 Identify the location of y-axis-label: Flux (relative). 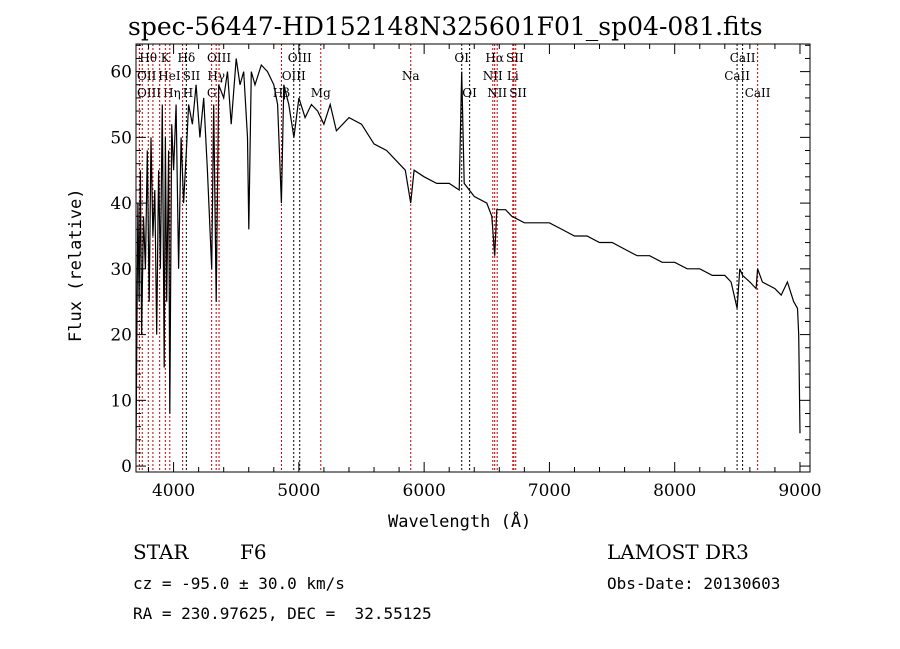
(76, 265).